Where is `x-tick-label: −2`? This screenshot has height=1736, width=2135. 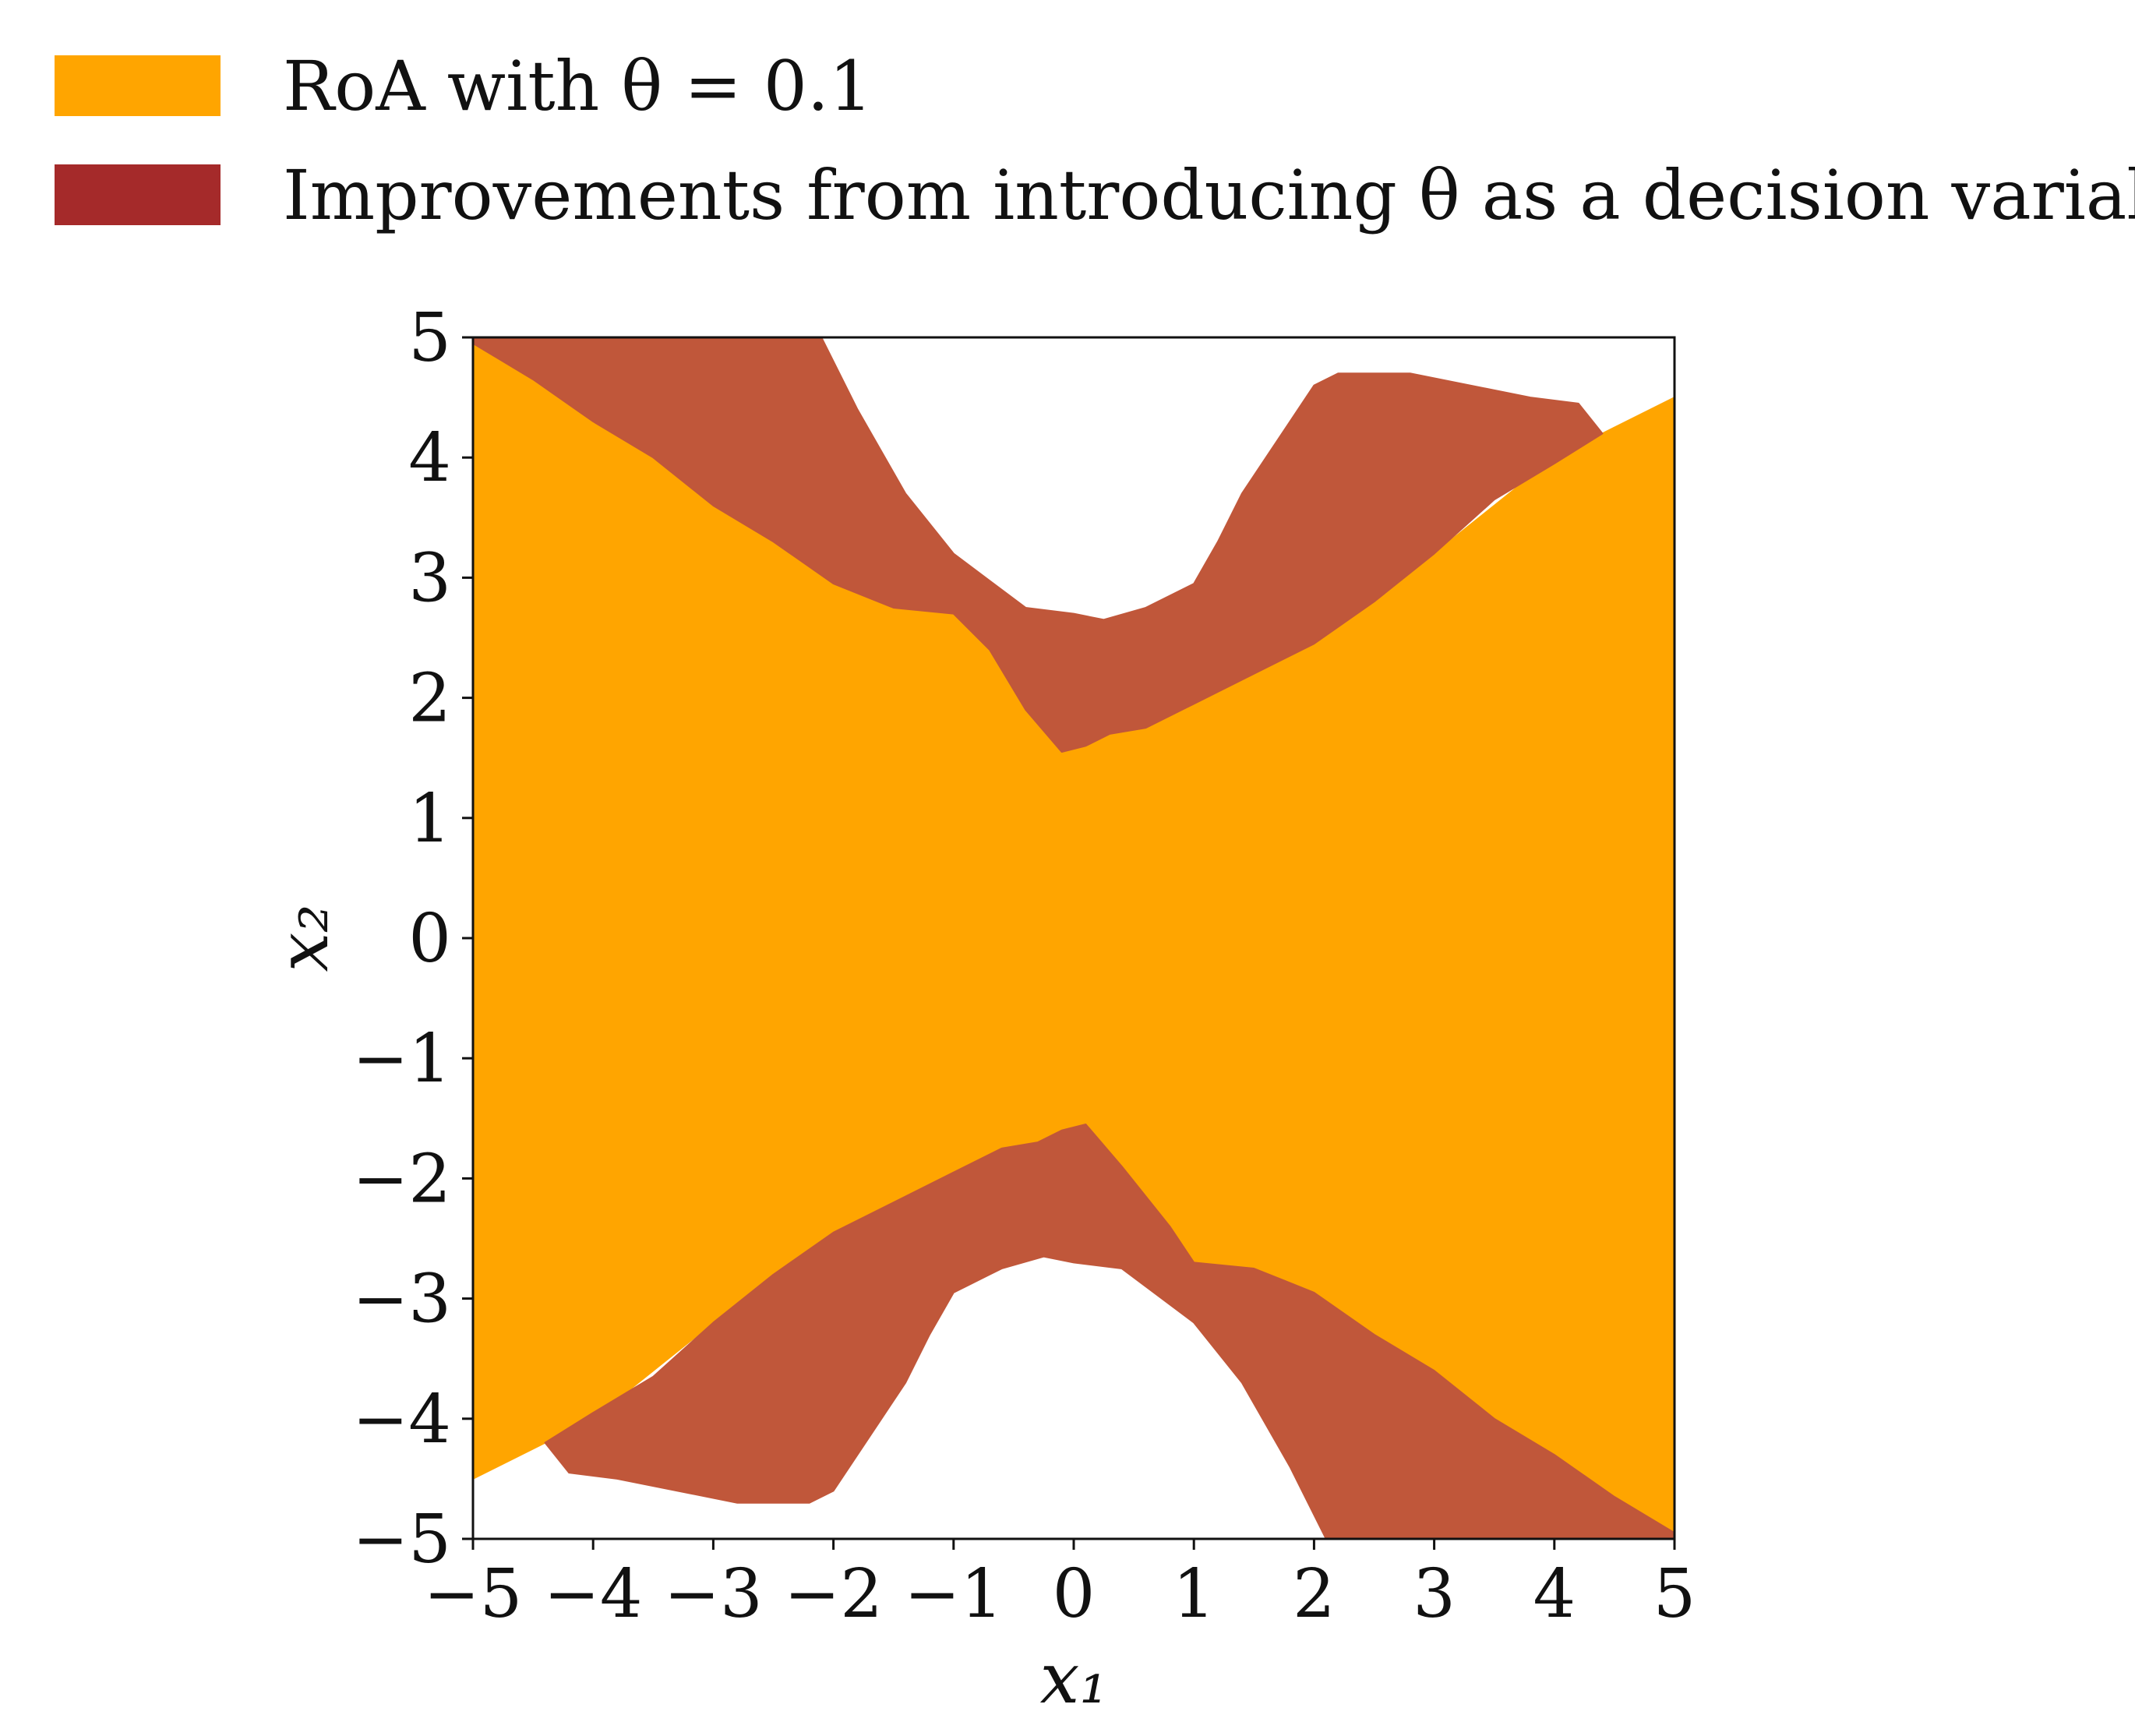
x-tick-label: −2 is located at coordinates (833, 1594).